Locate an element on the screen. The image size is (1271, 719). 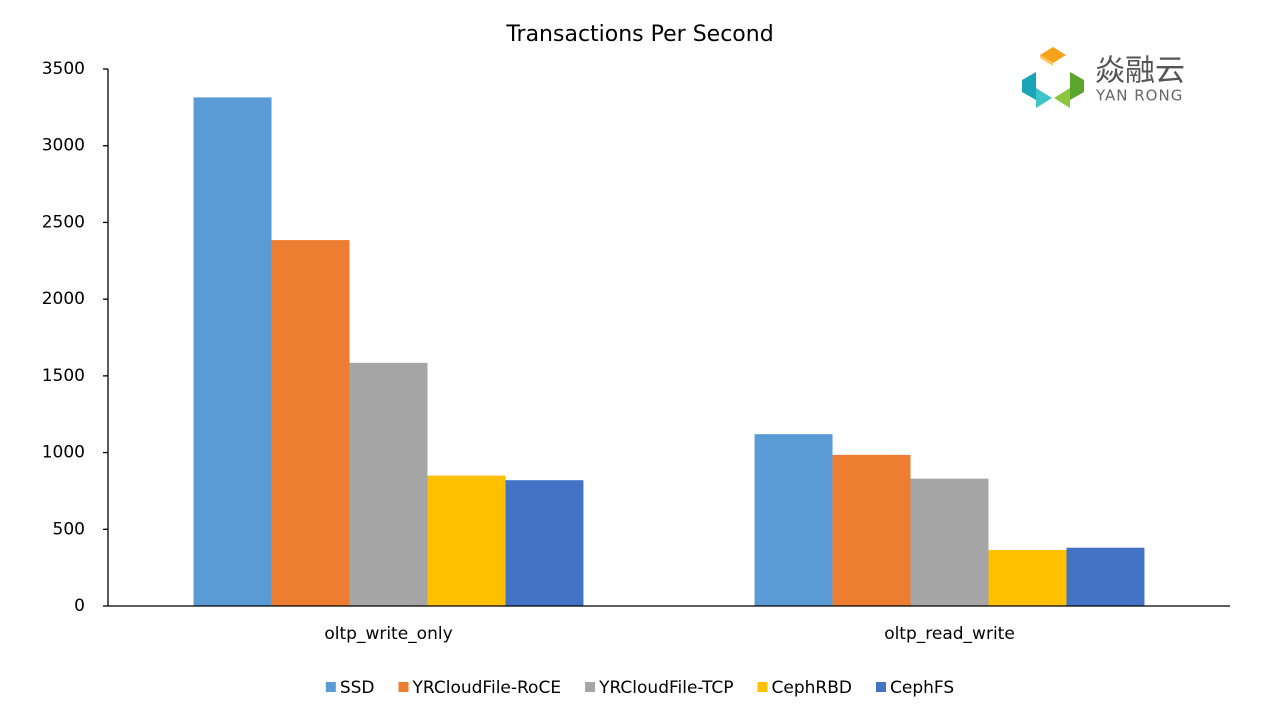
x-tick-label: oltp_read_write is located at coordinates (949, 634).